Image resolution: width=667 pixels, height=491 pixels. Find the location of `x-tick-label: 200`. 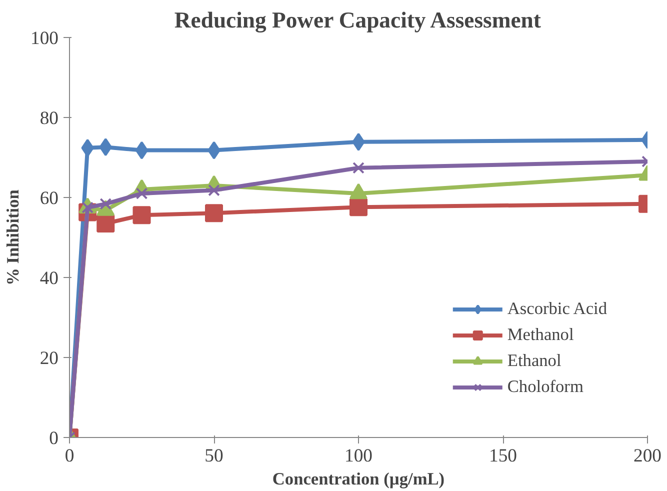

x-tick-label: 200 is located at coordinates (648, 456).